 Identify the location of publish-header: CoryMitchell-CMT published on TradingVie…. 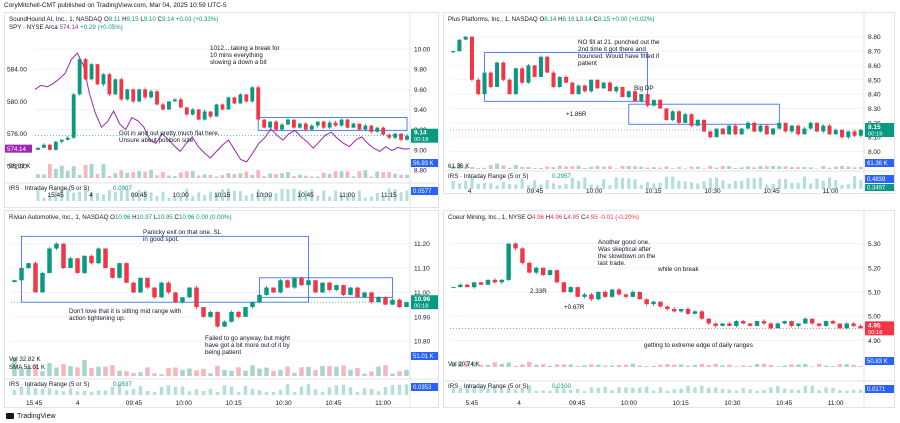
(115, 5).